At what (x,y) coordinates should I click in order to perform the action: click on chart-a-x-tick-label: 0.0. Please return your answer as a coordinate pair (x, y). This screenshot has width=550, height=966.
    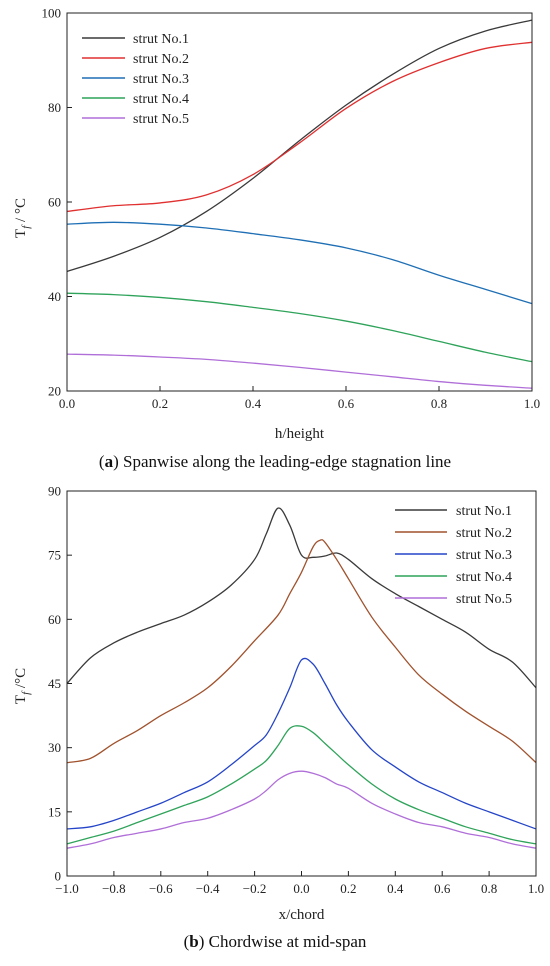
    Looking at the image, I should click on (67, 403).